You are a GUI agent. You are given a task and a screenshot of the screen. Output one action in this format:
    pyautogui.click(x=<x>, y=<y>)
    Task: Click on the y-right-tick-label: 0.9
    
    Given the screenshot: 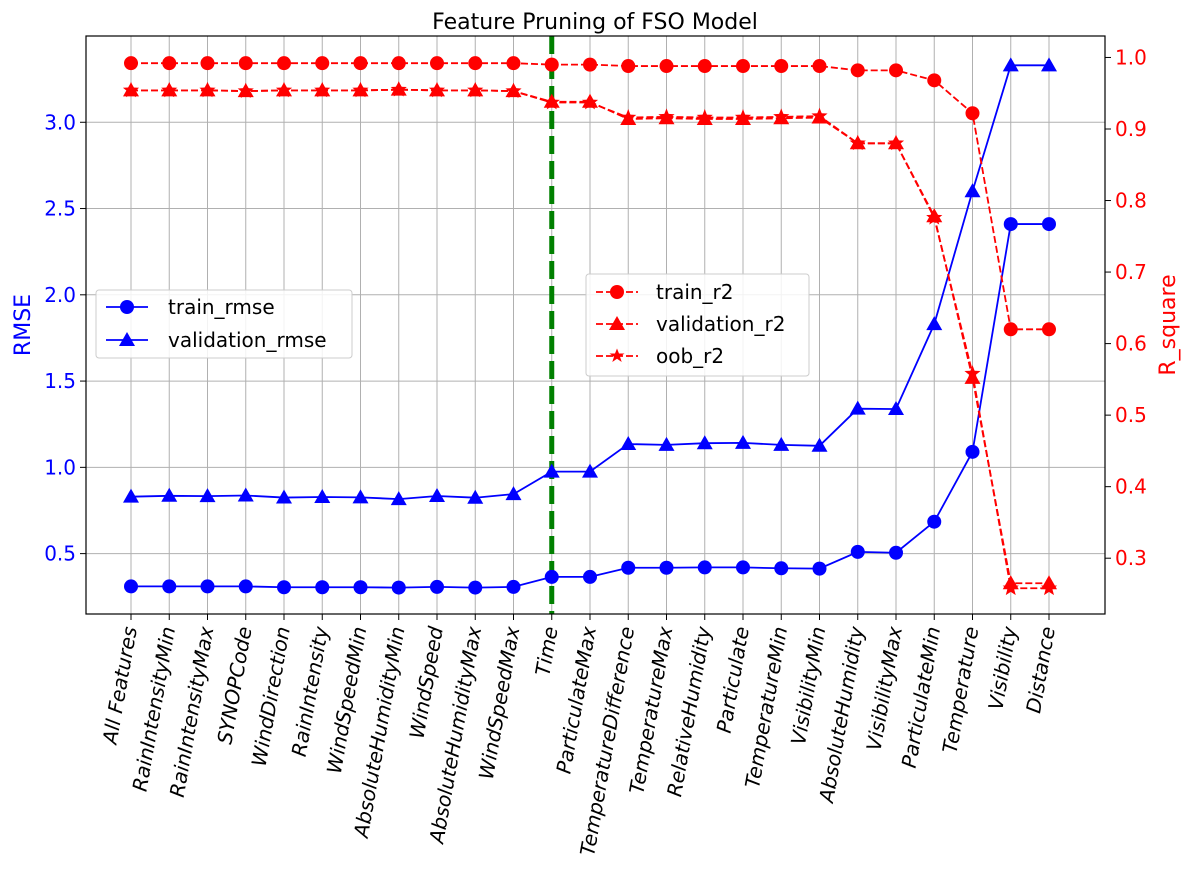 What is the action you would take?
    pyautogui.click(x=1131, y=129)
    